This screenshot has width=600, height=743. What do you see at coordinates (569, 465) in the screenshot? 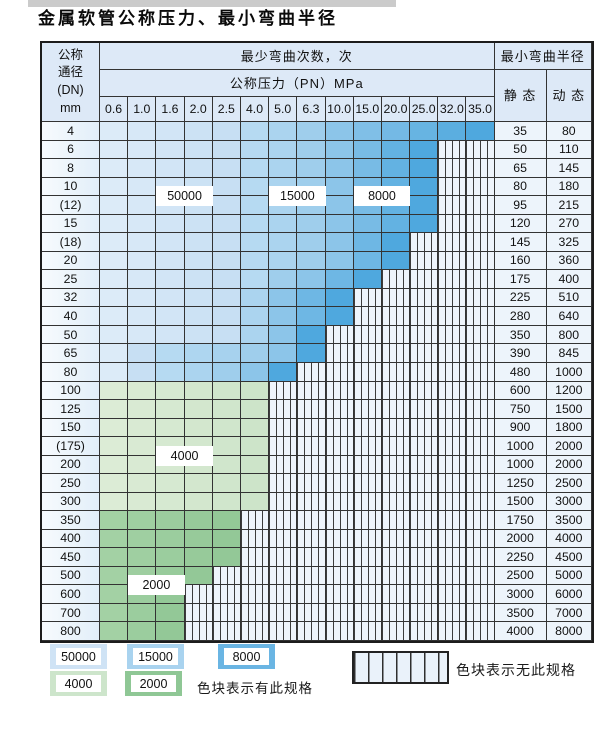
I see `dynamic-radius-cell: 2000` at bounding box center [569, 465].